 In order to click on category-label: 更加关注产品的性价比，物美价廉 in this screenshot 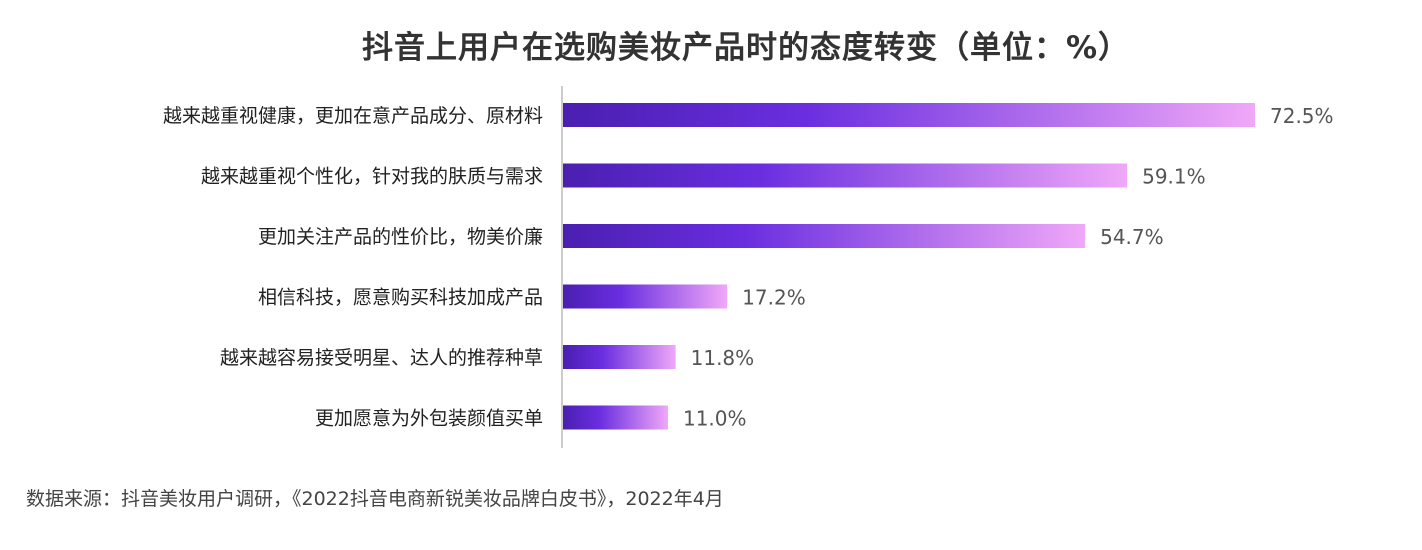, I will do `click(400, 237)`.